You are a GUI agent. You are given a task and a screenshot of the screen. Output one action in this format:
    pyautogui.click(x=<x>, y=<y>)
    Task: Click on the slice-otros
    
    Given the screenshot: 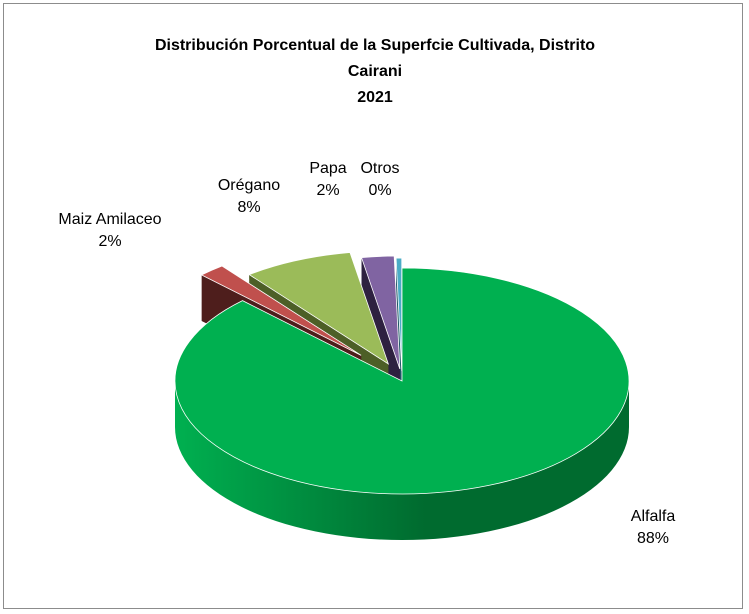 What is the action you would take?
    pyautogui.click(x=399, y=314)
    